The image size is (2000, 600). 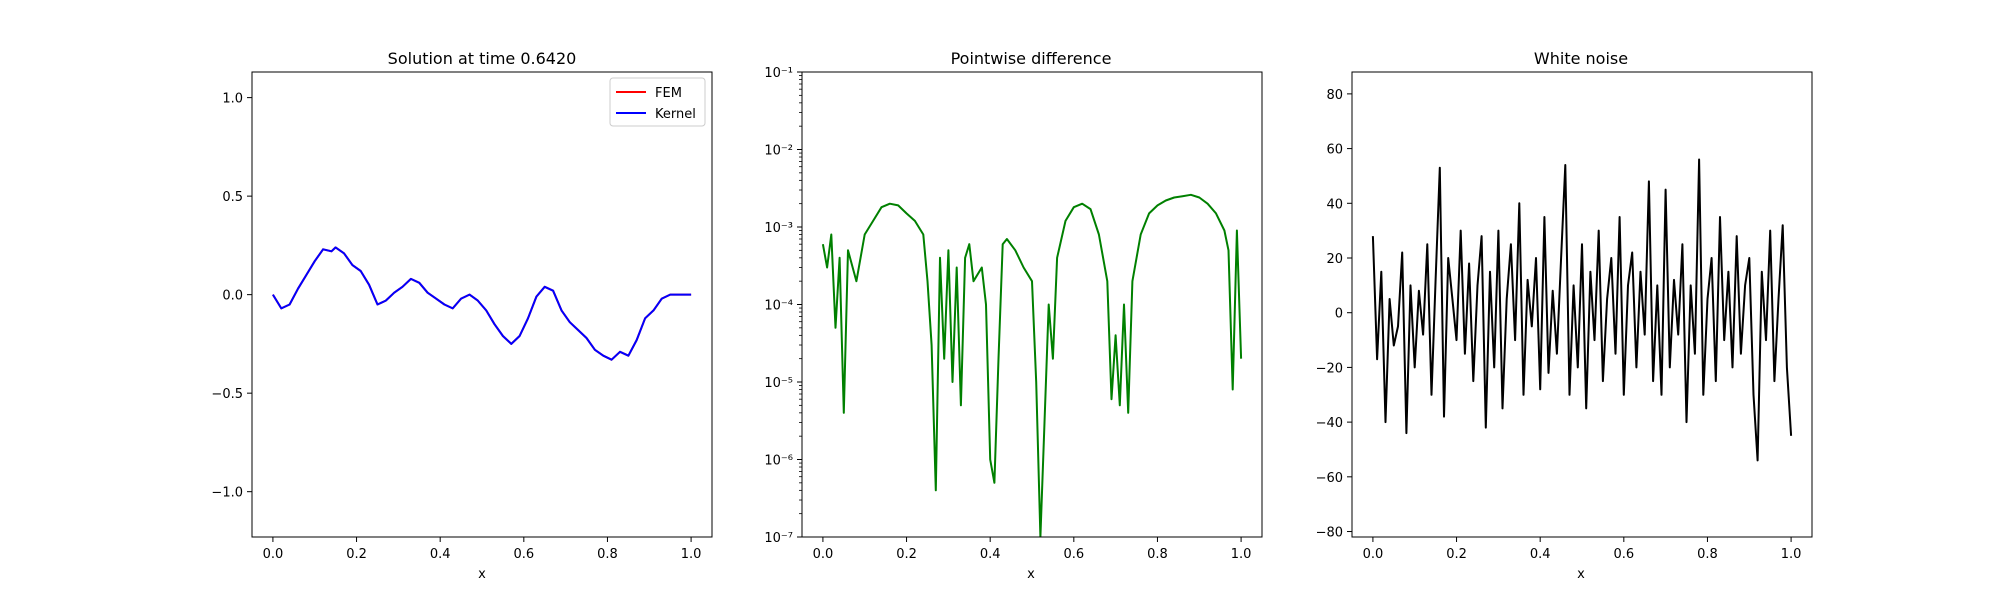 I want to click on y-tick-label: −20, so click(x=1329, y=368).